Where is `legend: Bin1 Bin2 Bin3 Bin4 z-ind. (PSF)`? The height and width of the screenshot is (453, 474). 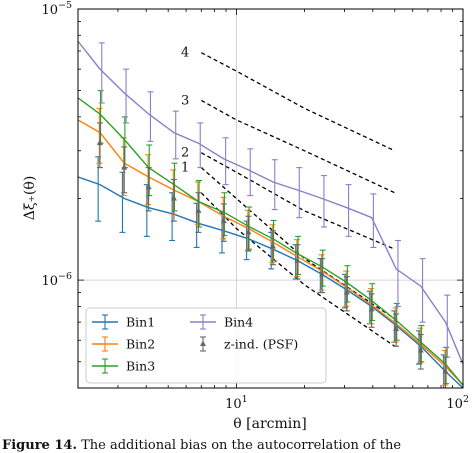 legend: Bin1 Bin2 Bin3 Bin4 z-ind. (PSF) is located at coordinates (206, 345).